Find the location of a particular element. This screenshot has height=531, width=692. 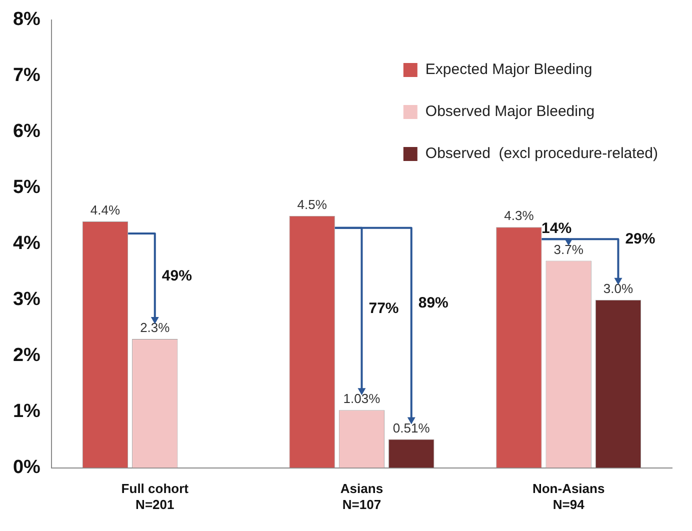

y-tick-label: 8% is located at coordinates (26, 19).